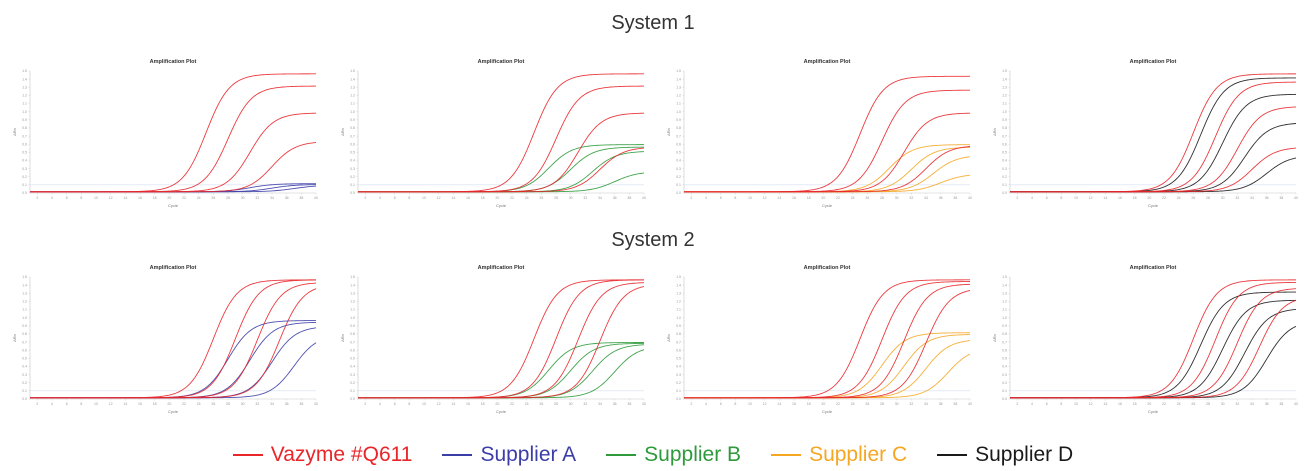 The width and height of the screenshot is (1306, 471). What do you see at coordinates (673, 455) in the screenshot?
I see `legend-item: Supplier B` at bounding box center [673, 455].